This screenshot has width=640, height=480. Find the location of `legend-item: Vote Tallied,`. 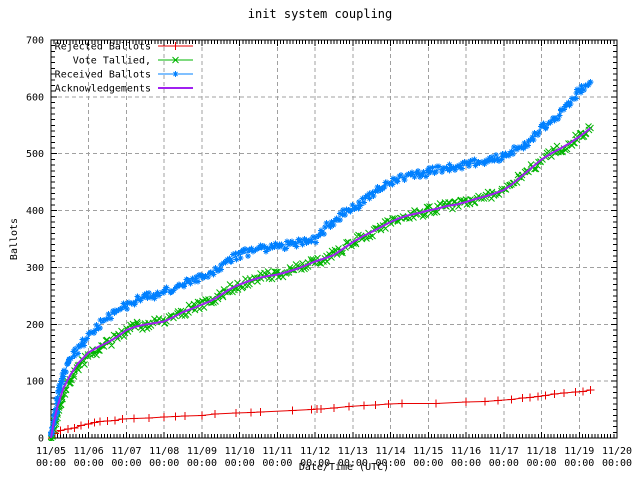

legend-item: Vote Tallied, is located at coordinates (133, 61).